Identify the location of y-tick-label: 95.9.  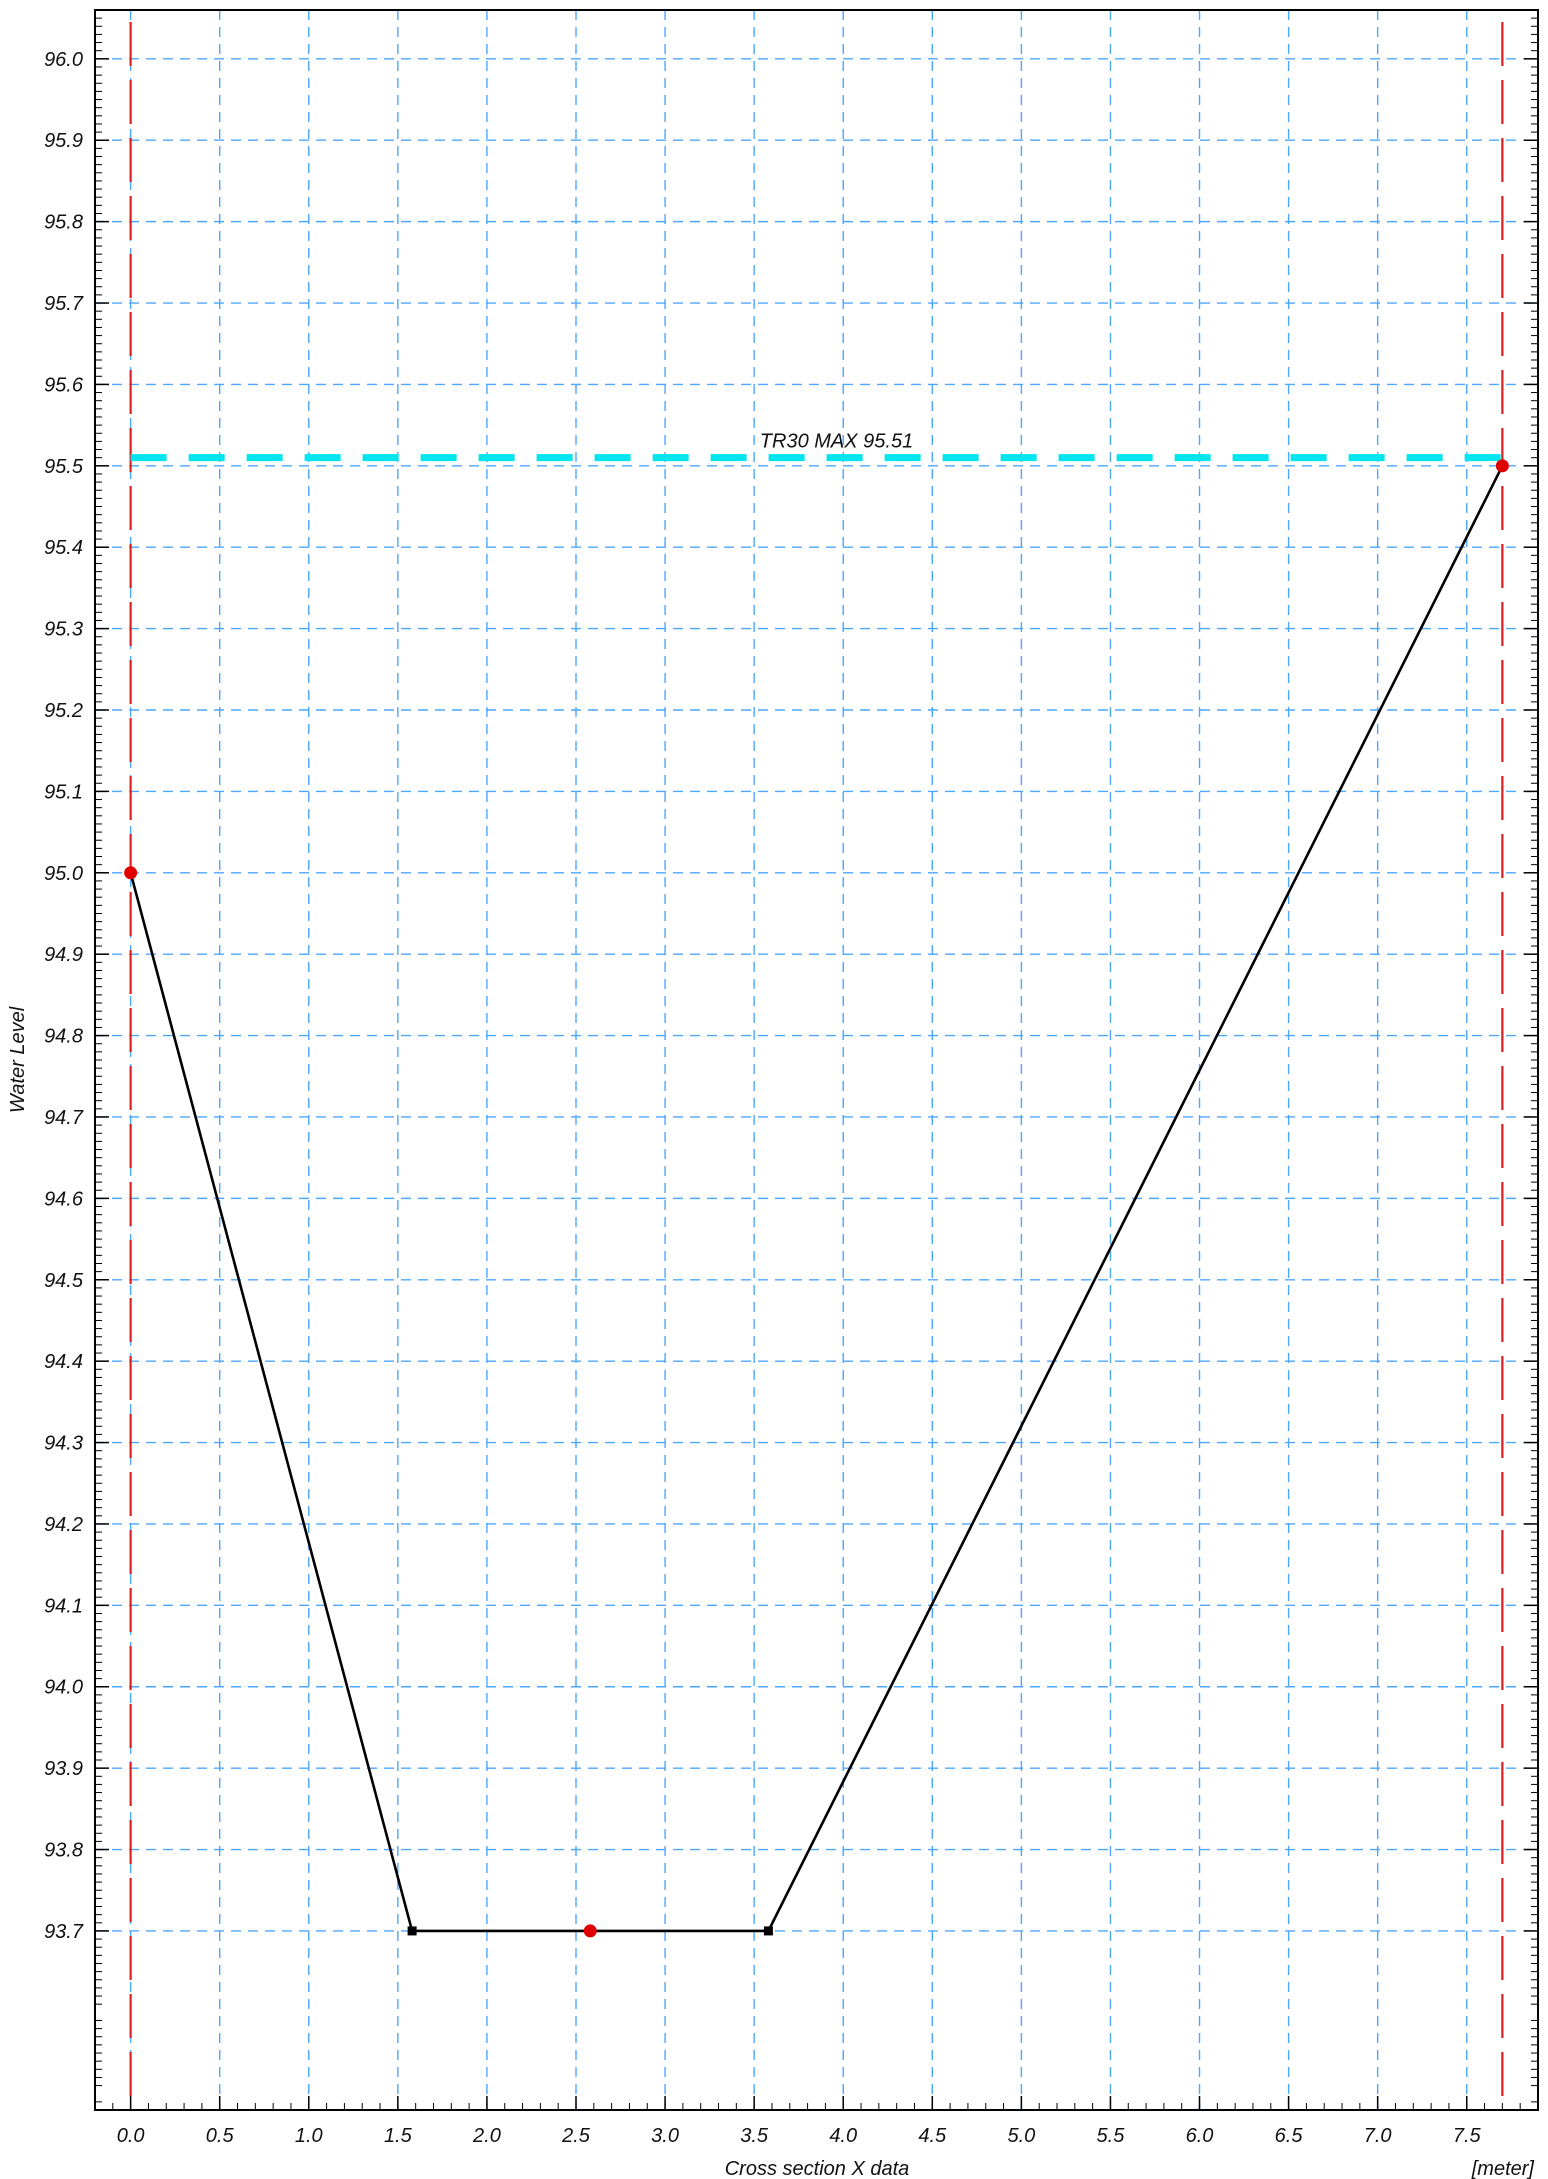
(63, 141).